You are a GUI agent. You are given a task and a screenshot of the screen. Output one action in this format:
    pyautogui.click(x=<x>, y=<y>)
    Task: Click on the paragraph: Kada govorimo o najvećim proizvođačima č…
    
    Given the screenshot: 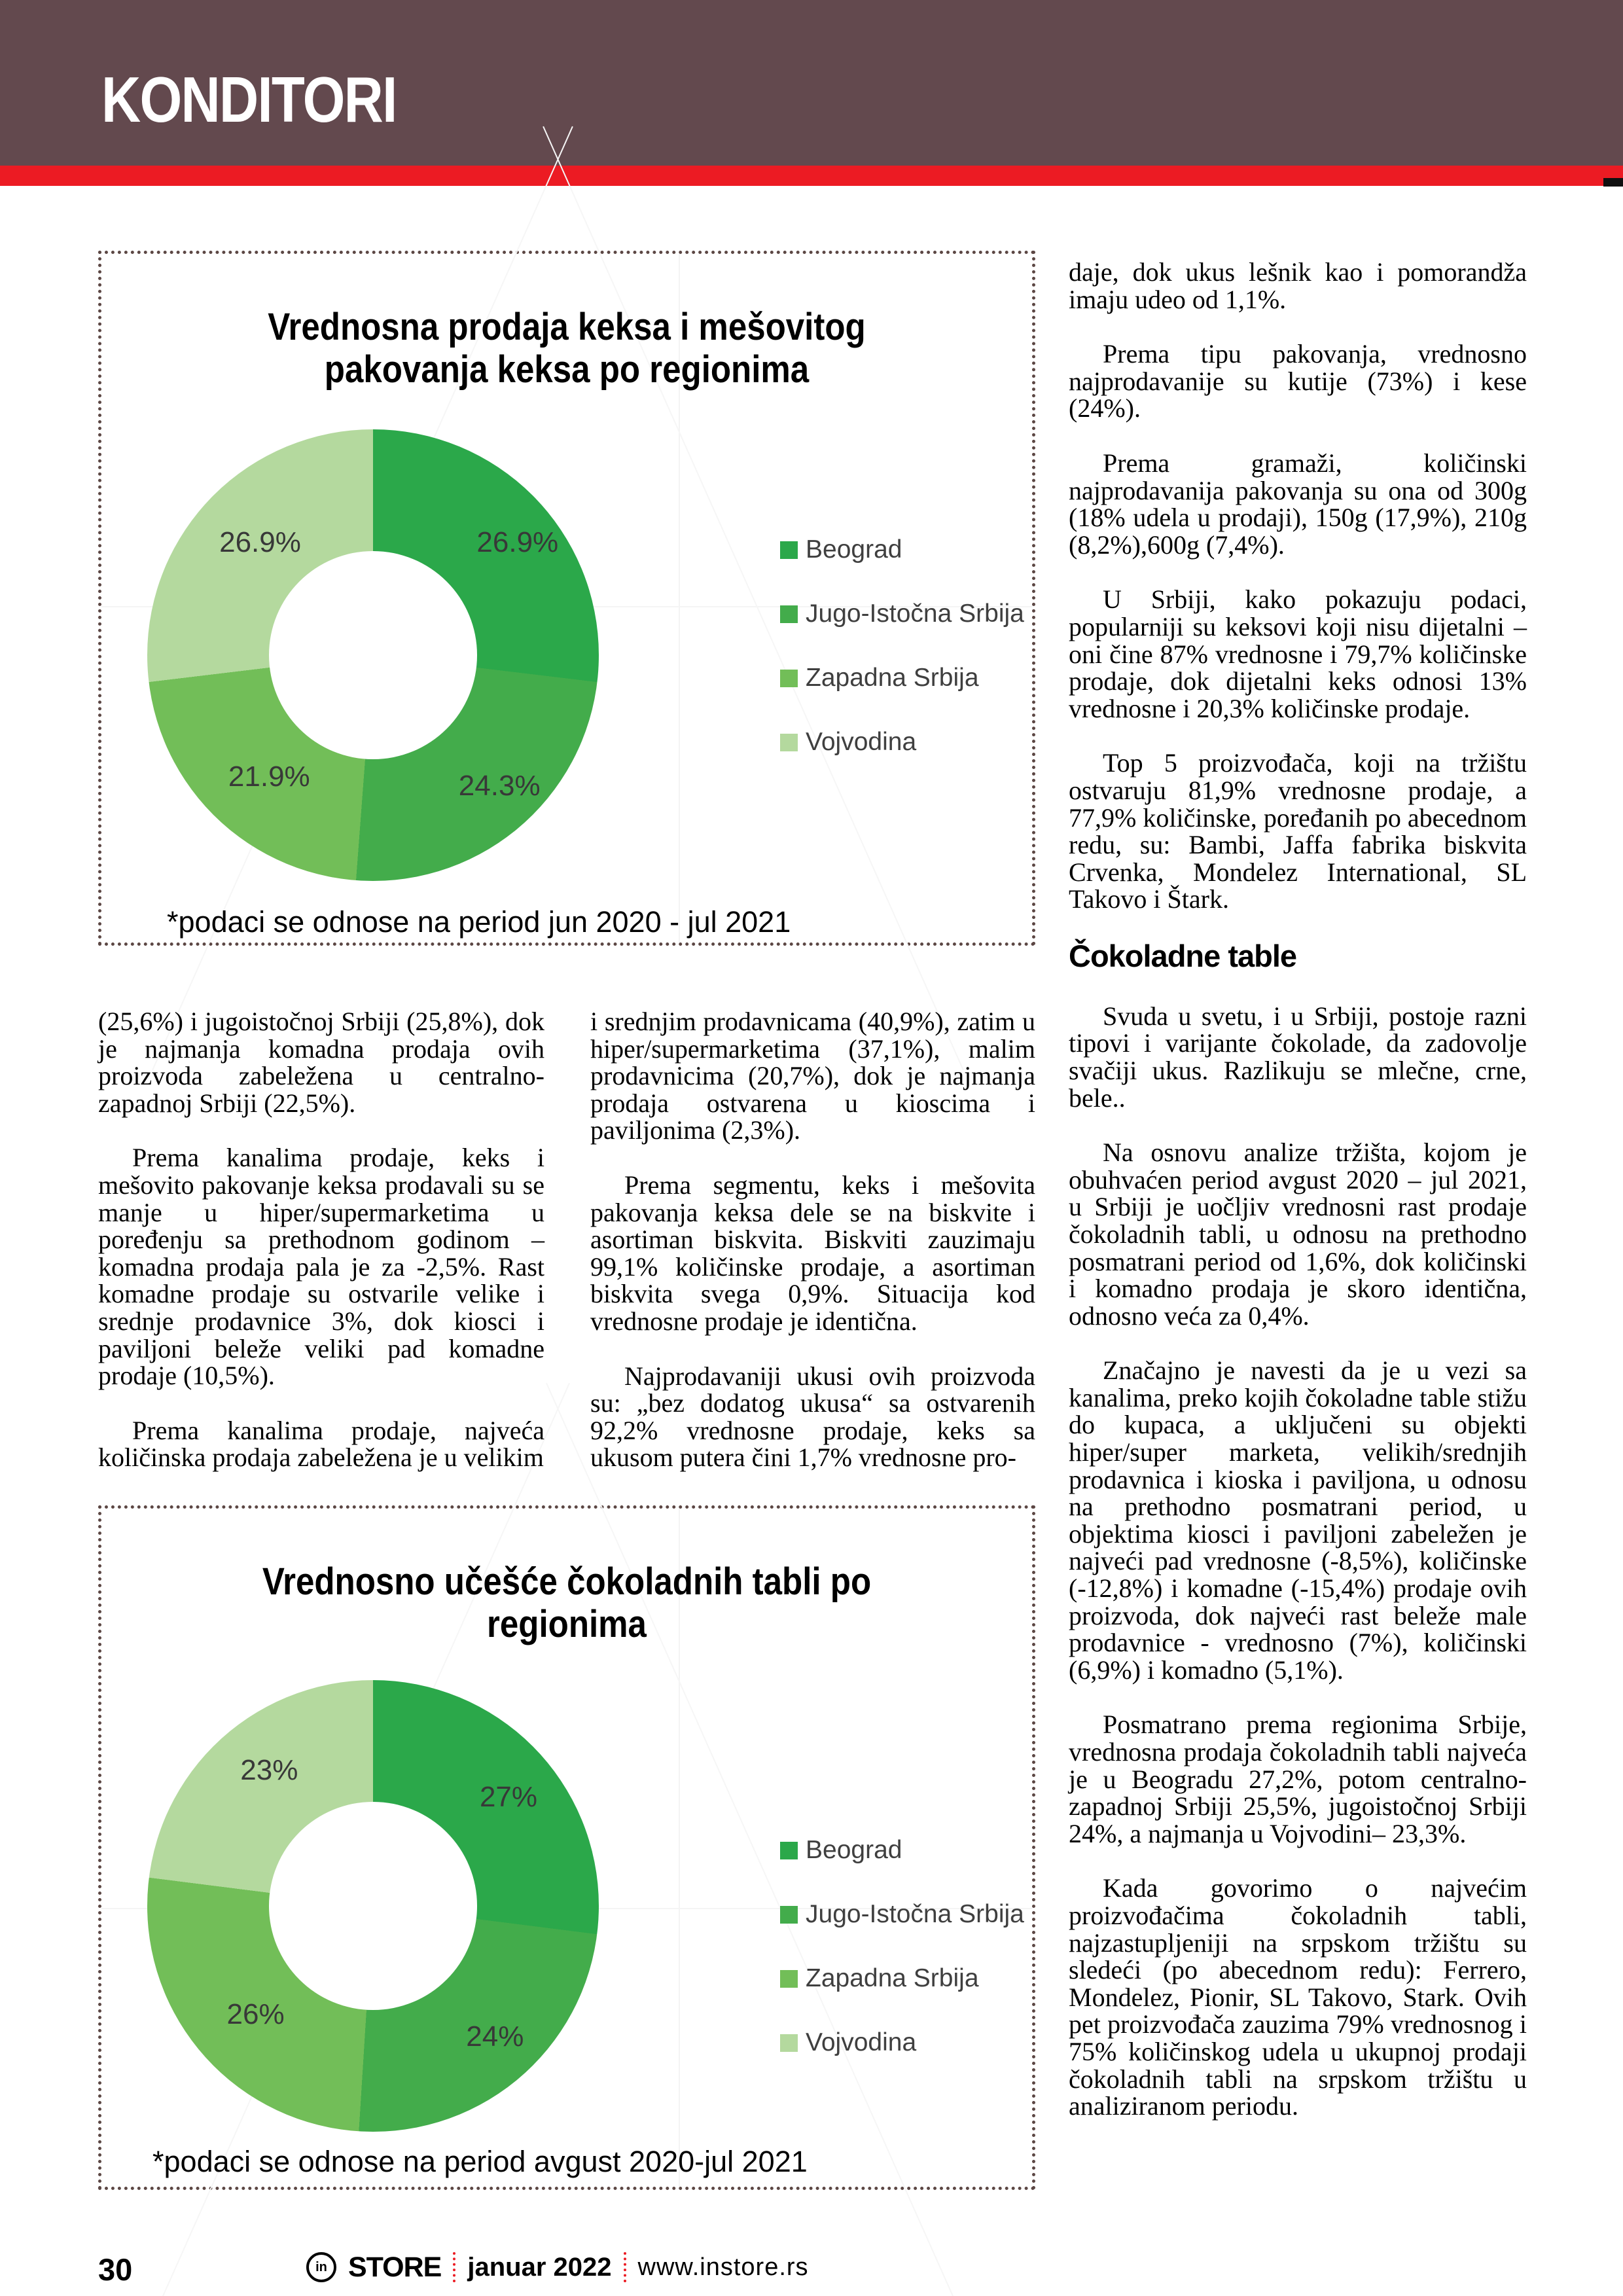 What is the action you would take?
    pyautogui.click(x=1298, y=1997)
    